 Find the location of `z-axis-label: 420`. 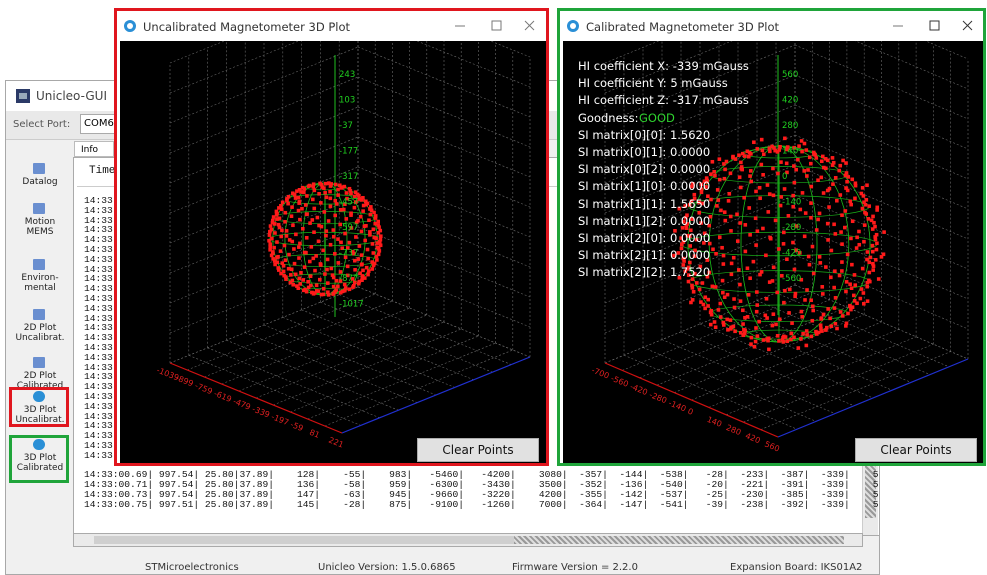

z-axis-label: 420 is located at coordinates (790, 101).